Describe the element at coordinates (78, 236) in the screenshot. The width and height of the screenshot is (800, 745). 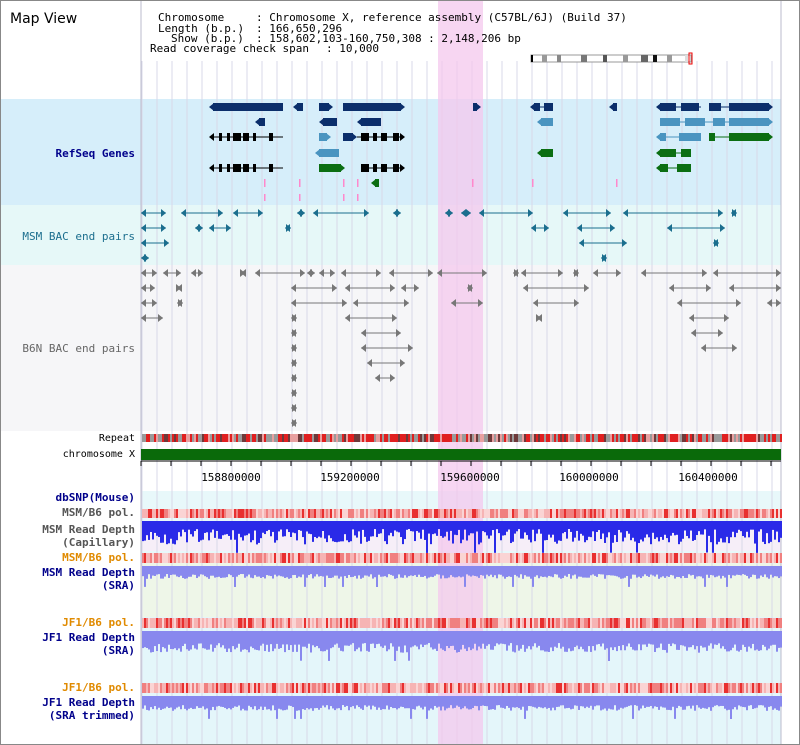
I see `msm-bac-label: MSM BAC end pairs` at that location.